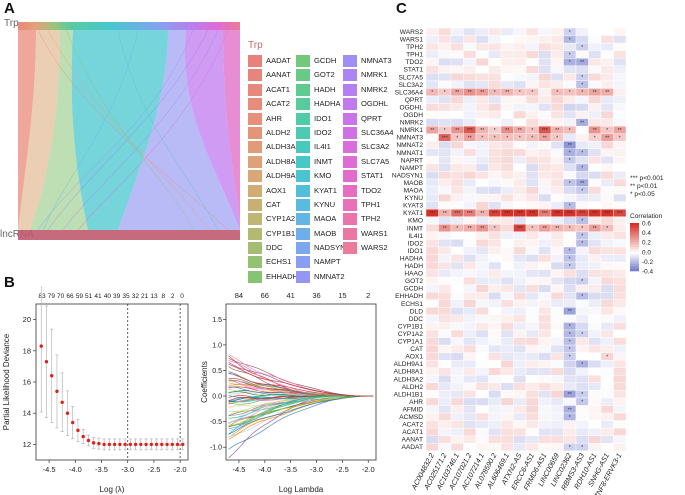  I want to click on legend-item: EHHADH, so click(274, 277).